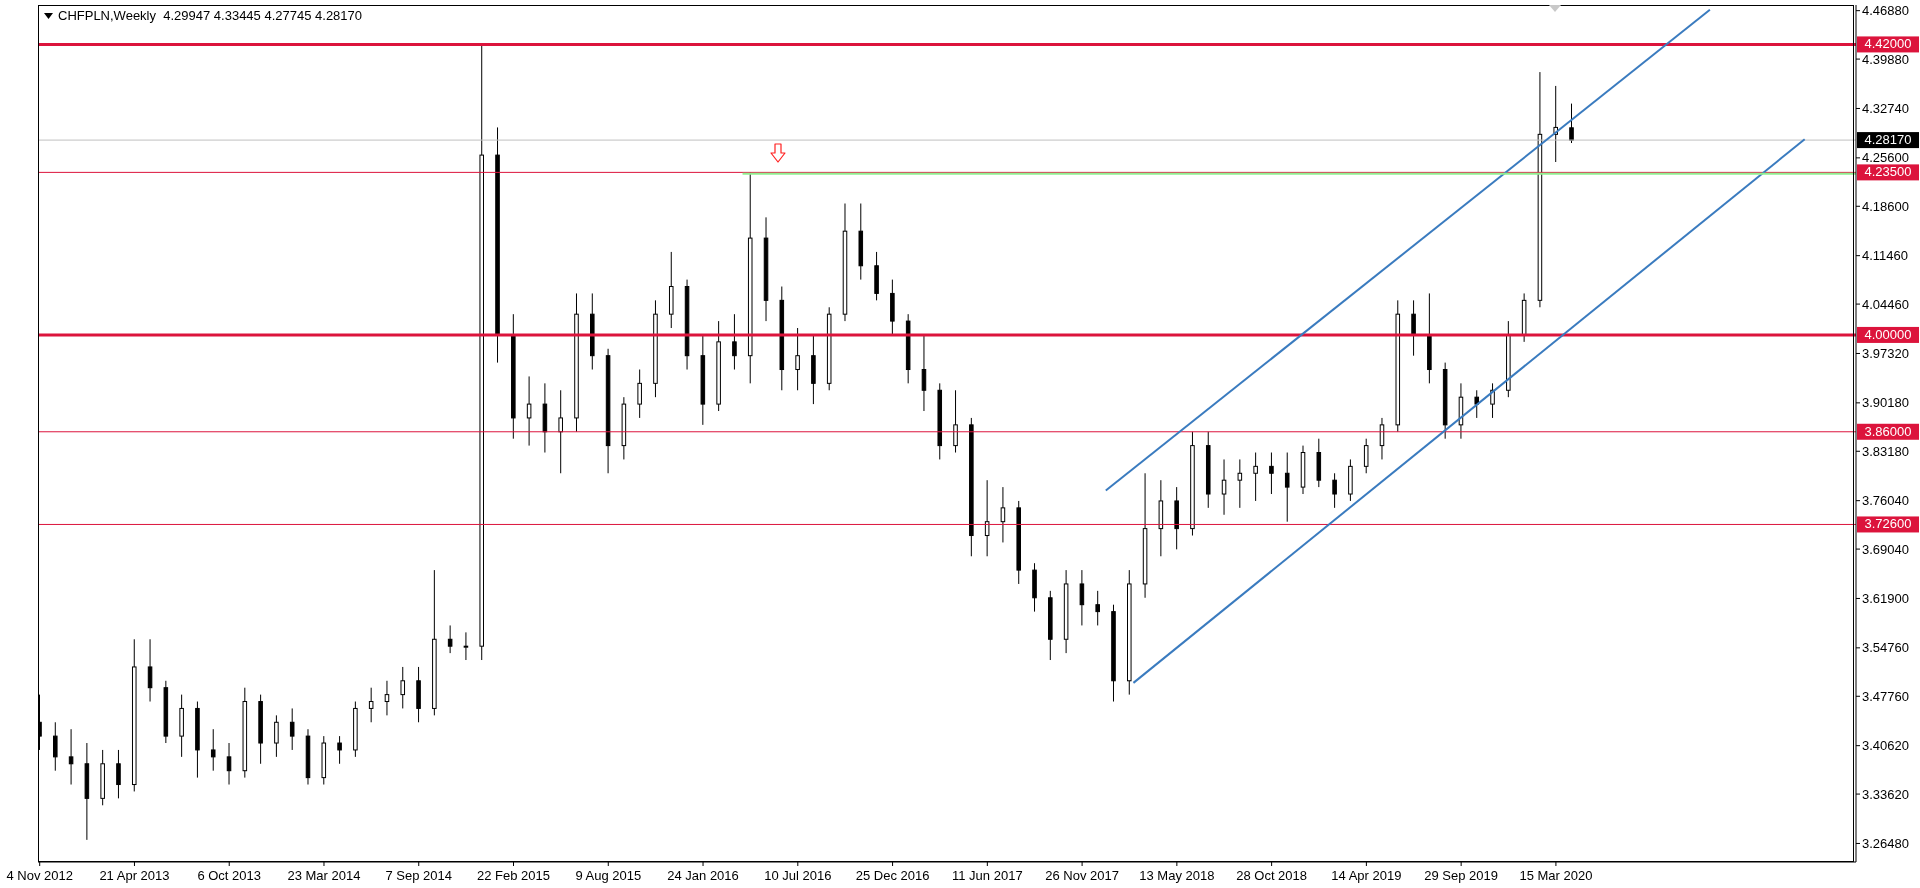  Describe the element at coordinates (1885, 256) in the screenshot. I see `y-tick-label: 4.11460` at that location.